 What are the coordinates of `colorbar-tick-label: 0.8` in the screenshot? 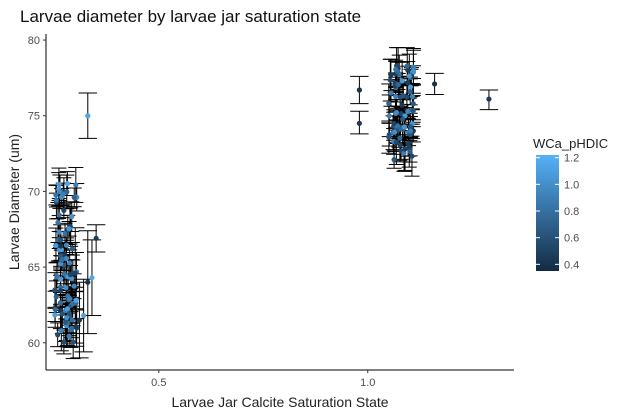 It's located at (571, 212).